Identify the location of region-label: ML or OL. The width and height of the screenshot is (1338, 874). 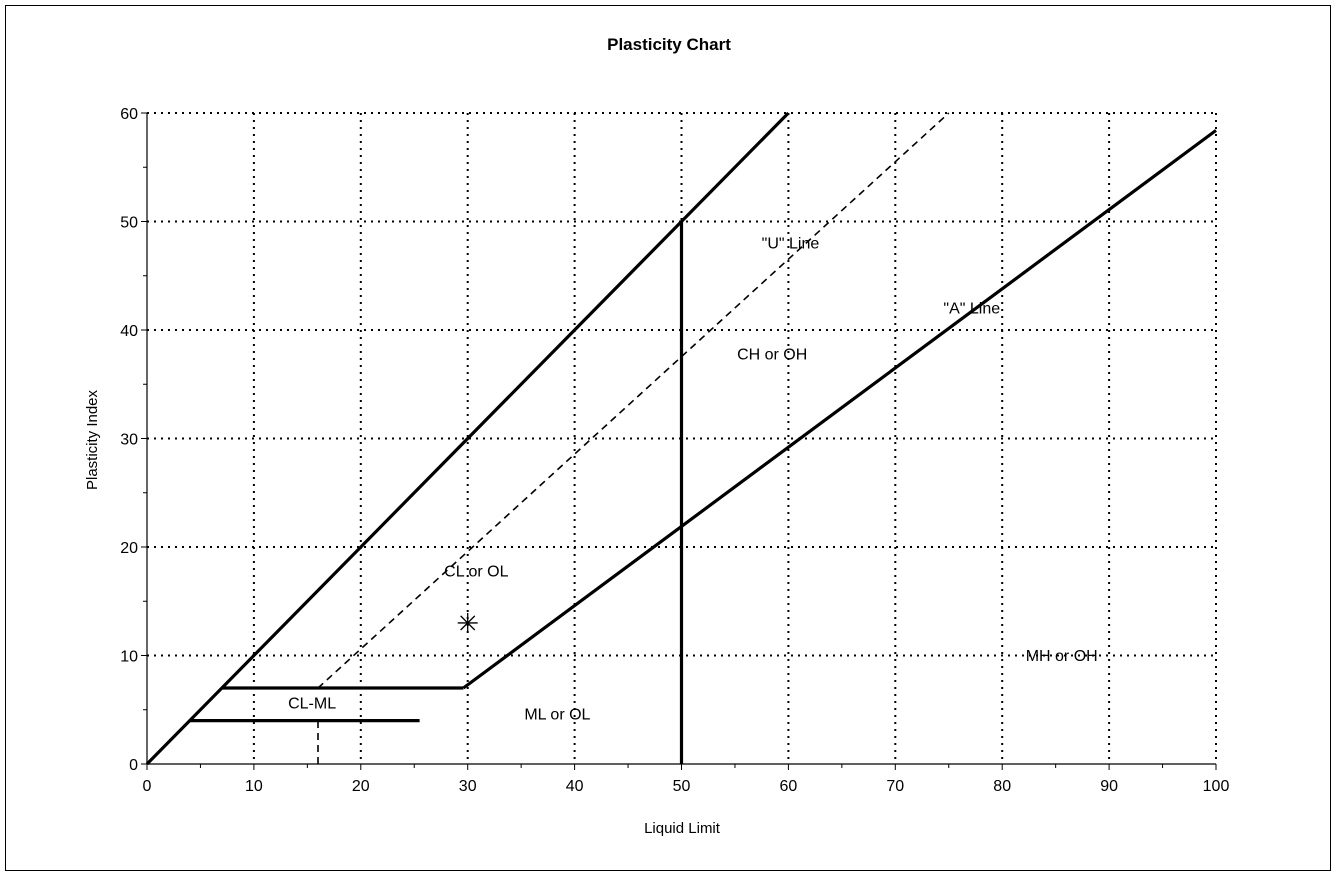
(557, 715).